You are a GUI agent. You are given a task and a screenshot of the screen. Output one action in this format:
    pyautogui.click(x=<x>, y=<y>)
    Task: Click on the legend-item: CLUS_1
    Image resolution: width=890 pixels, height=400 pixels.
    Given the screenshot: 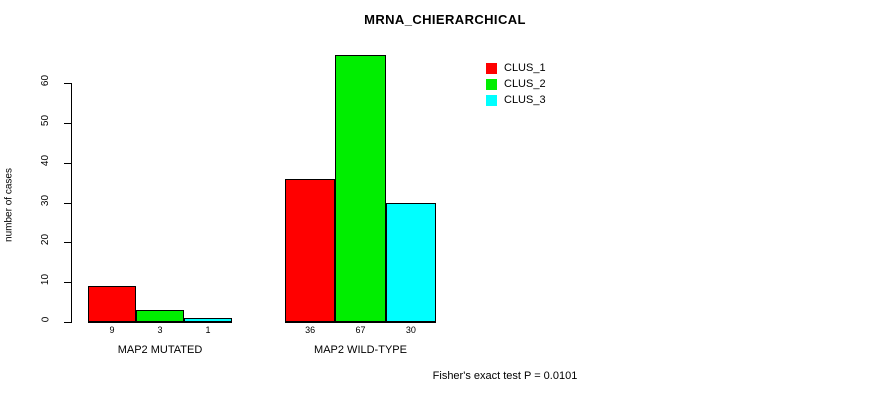 What is the action you would take?
    pyautogui.click(x=516, y=68)
    